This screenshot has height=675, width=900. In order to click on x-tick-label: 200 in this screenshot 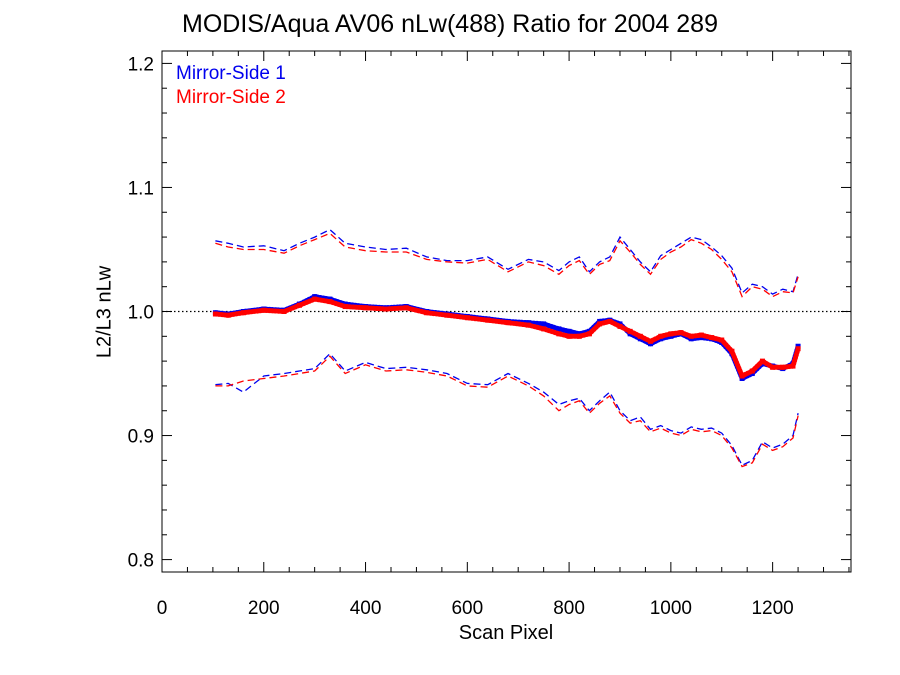, I will do `click(264, 608)`.